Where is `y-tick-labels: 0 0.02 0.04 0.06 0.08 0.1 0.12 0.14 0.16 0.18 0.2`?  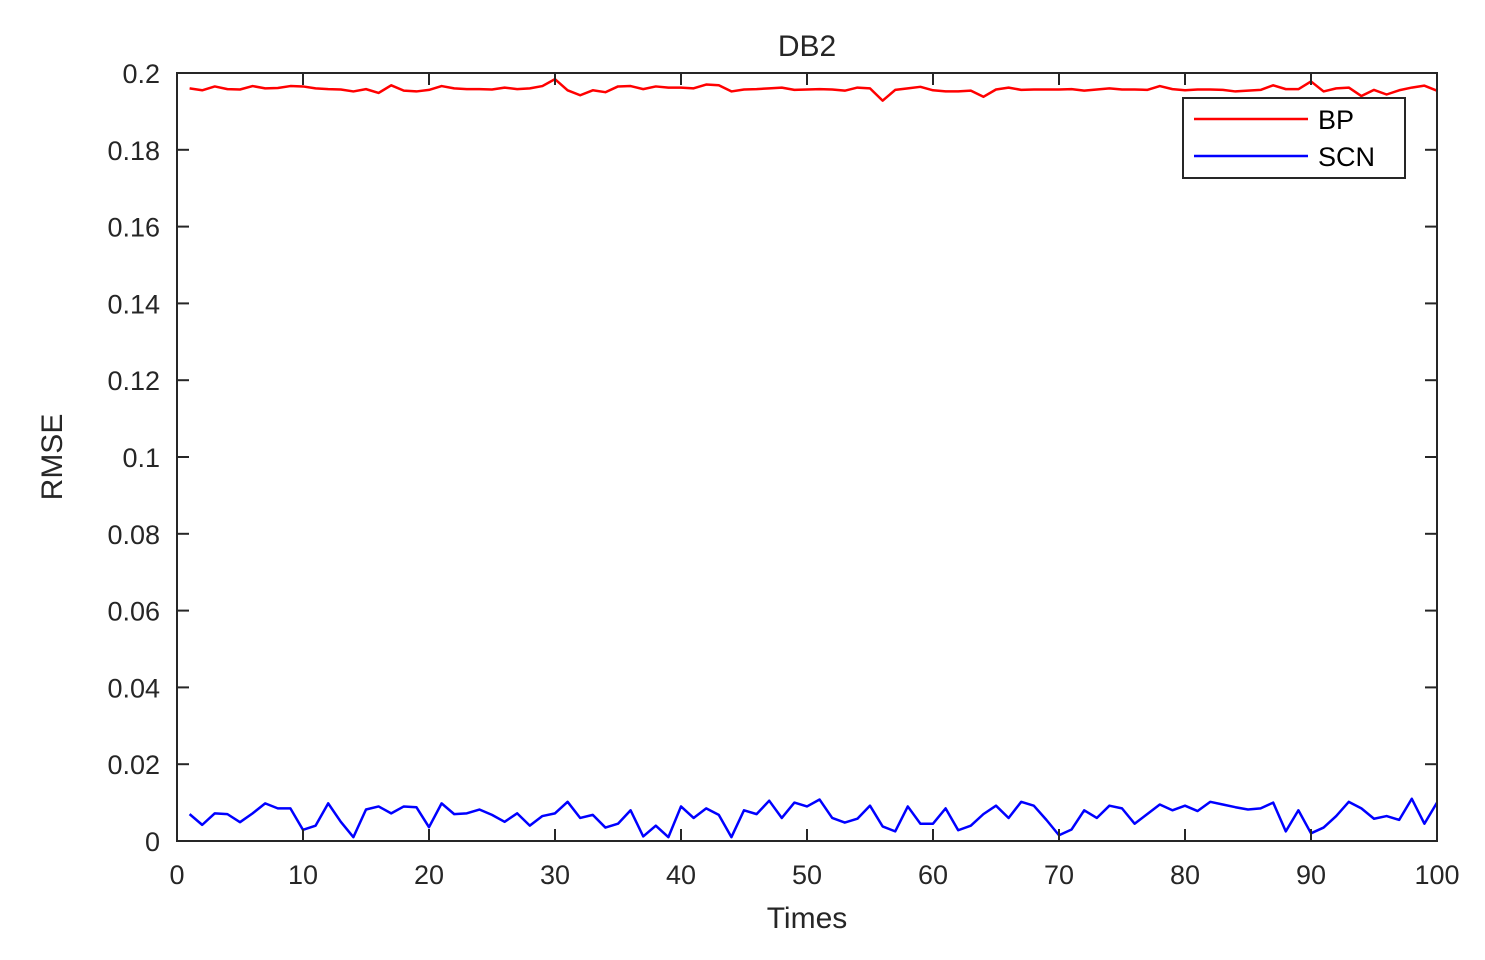 y-tick-labels: 0 0.02 0.04 0.06 0.08 0.1 0.12 0.14 0.16 0.18 0.2 is located at coordinates (133, 458).